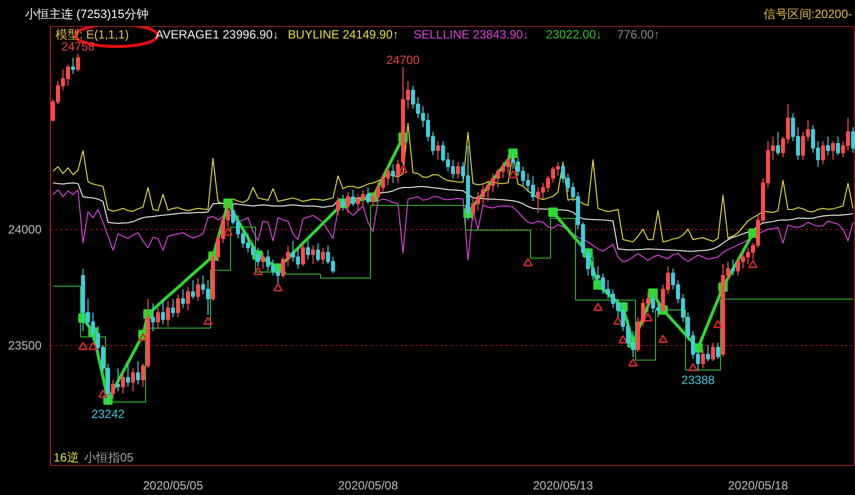 The width and height of the screenshot is (855, 495). What do you see at coordinates (66, 457) in the screenshot?
I see `annotation: 16逆` at bounding box center [66, 457].